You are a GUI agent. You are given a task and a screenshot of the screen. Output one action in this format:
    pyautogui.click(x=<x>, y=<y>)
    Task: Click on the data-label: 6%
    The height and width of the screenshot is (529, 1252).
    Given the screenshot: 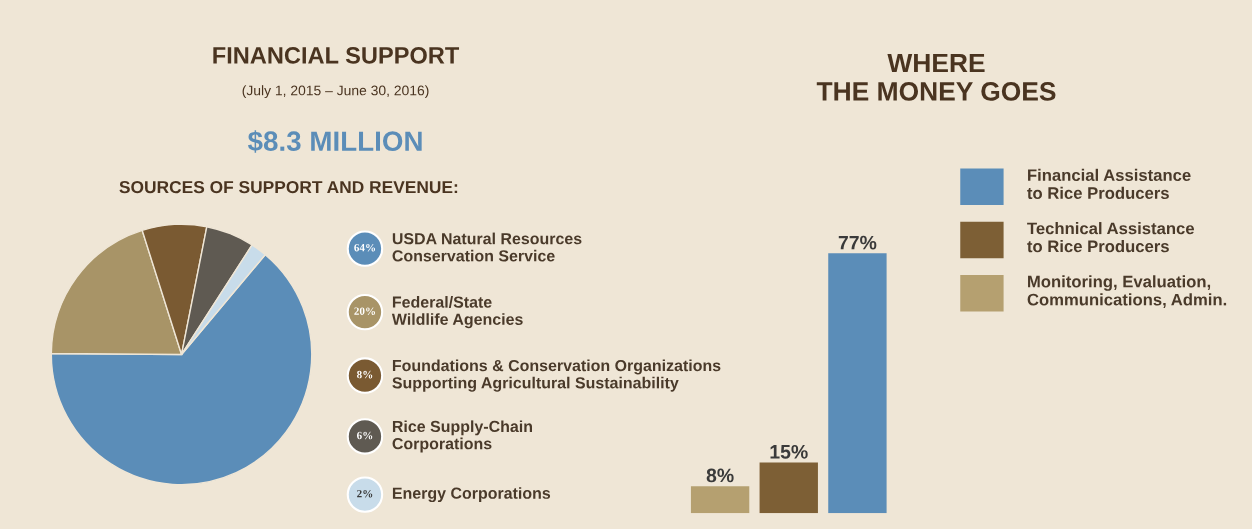 What is the action you would take?
    pyautogui.click(x=365, y=435)
    